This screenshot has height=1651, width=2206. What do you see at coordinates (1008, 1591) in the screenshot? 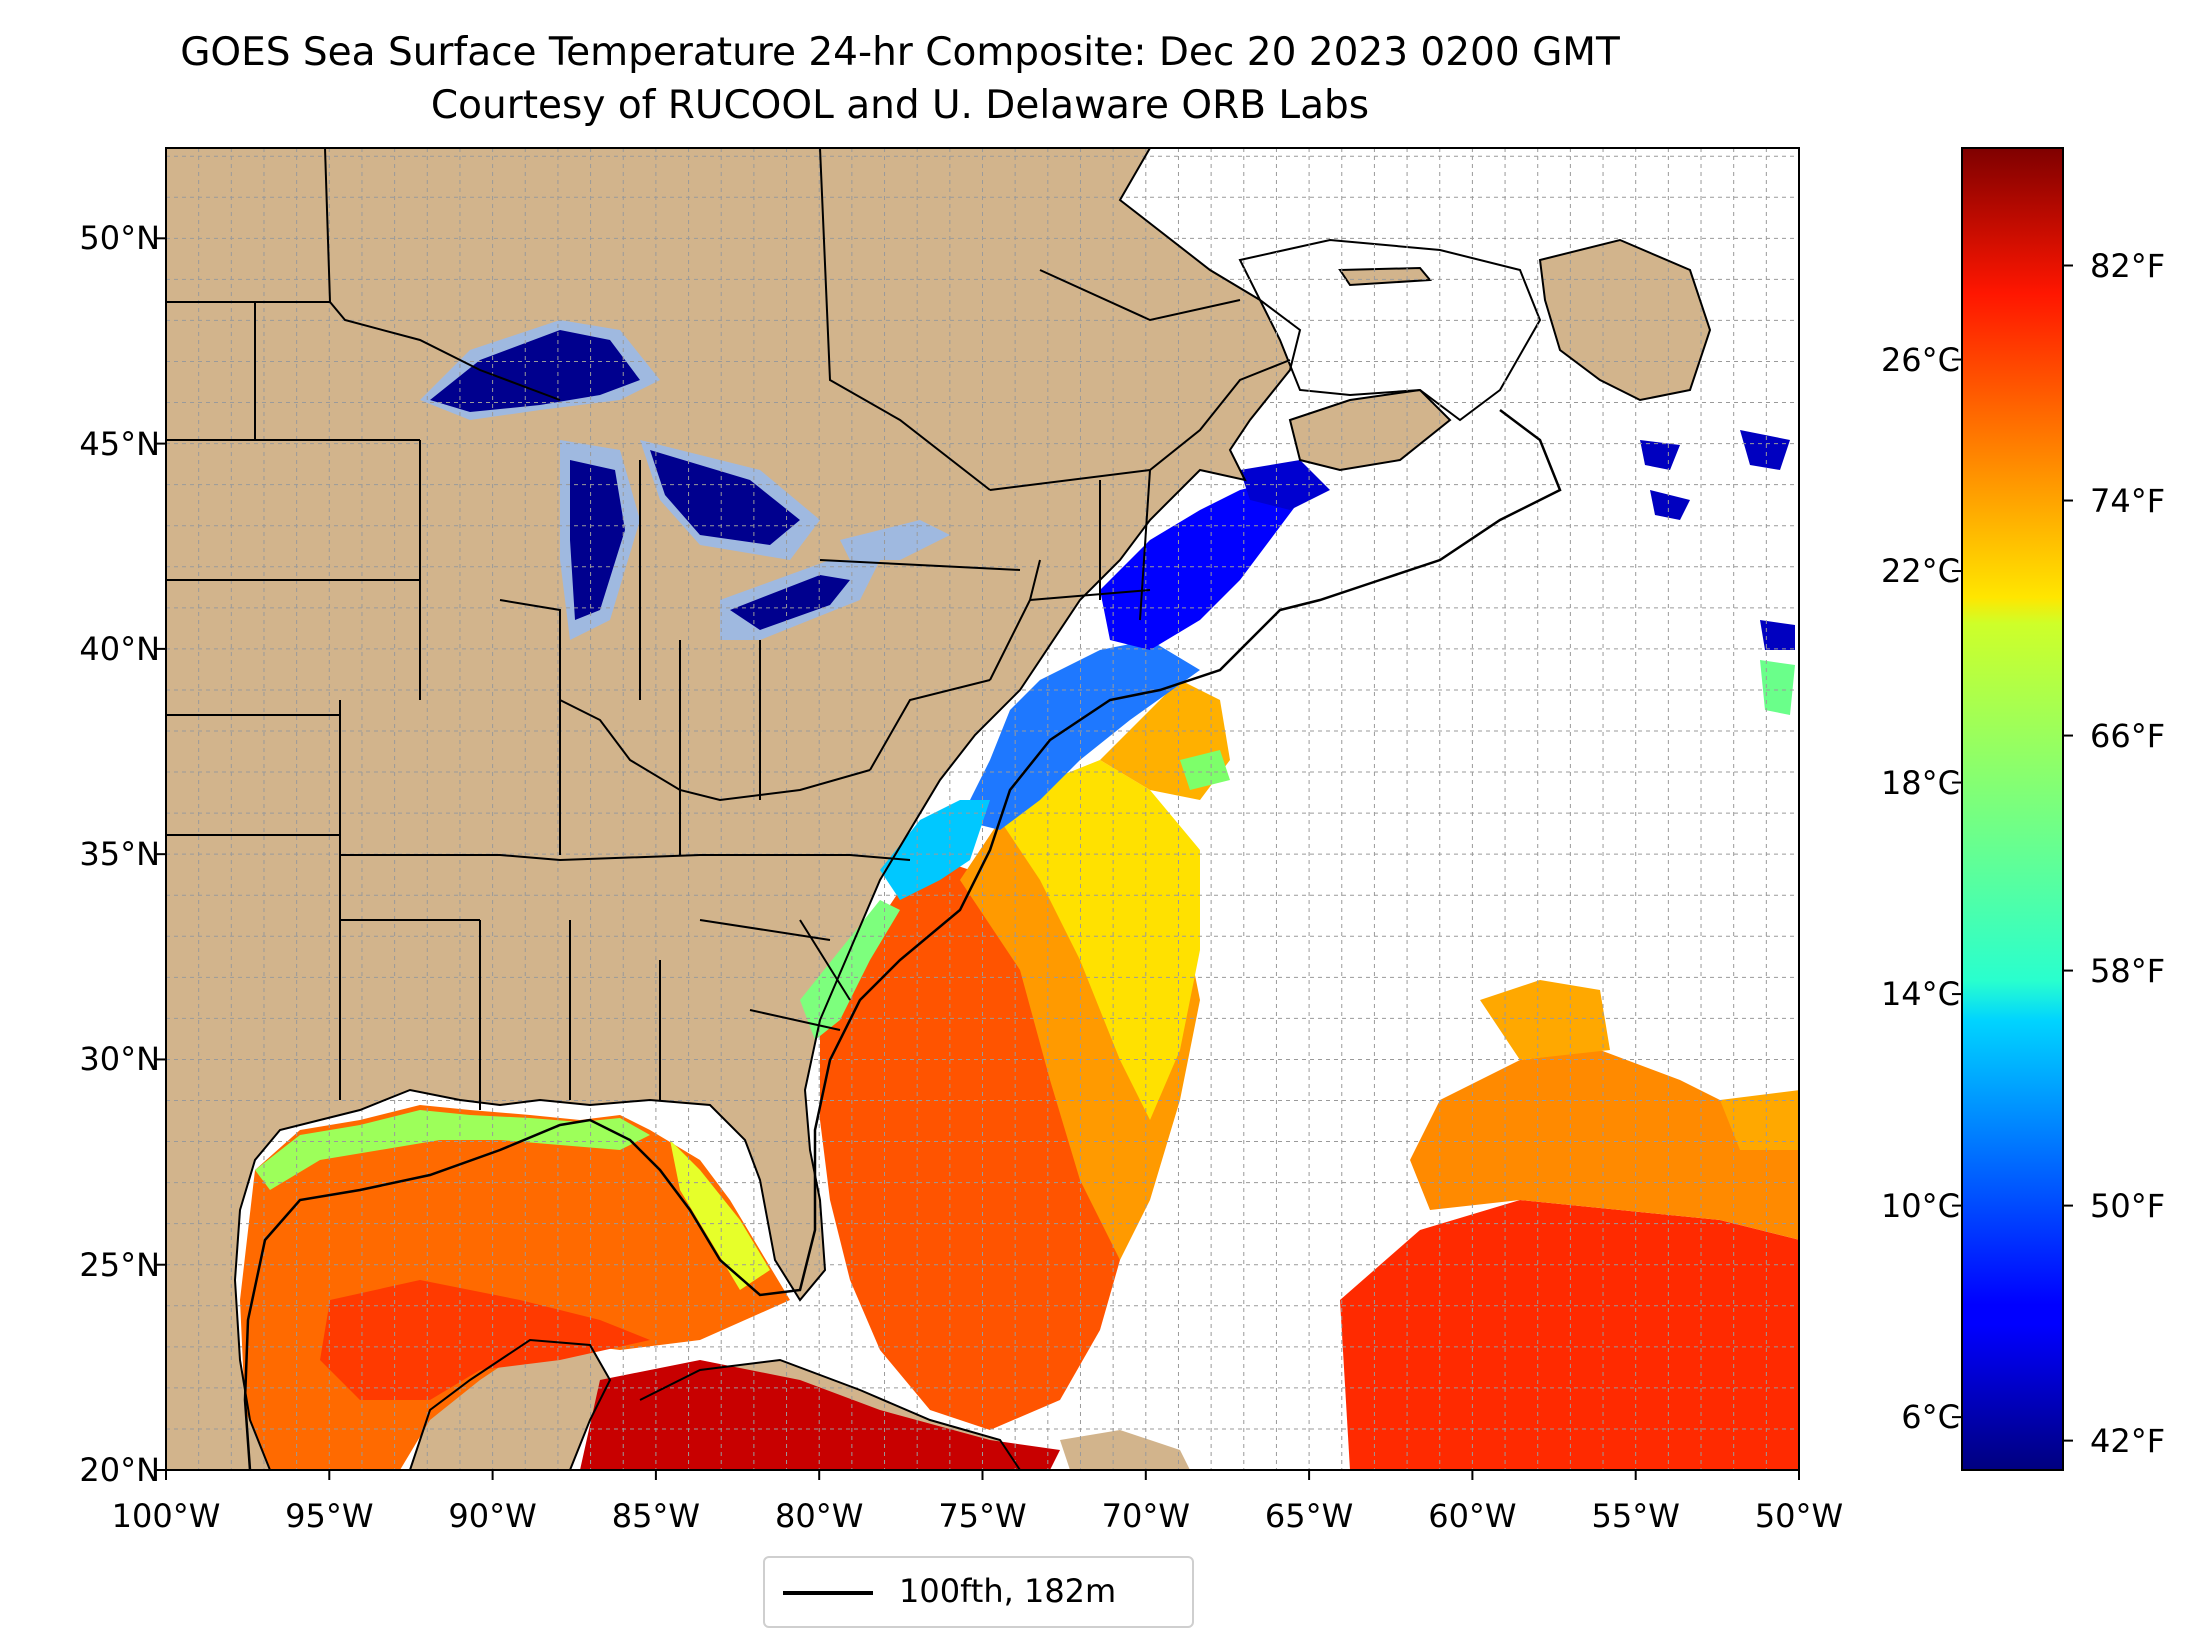
I see `legend-label: 100fth, 182m` at bounding box center [1008, 1591].